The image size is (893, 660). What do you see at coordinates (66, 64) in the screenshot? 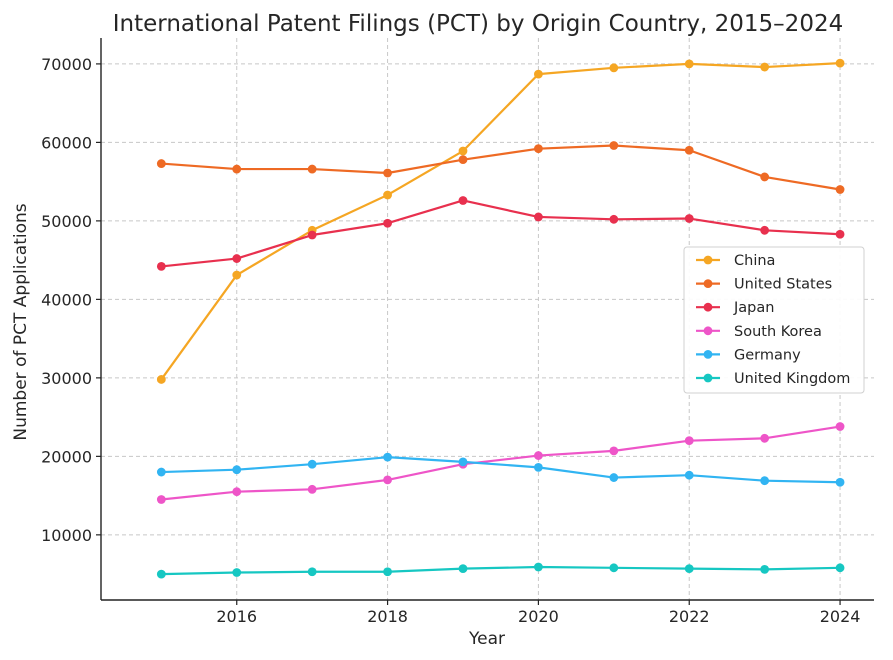
I see `y-tick-label: 70000` at bounding box center [66, 64].